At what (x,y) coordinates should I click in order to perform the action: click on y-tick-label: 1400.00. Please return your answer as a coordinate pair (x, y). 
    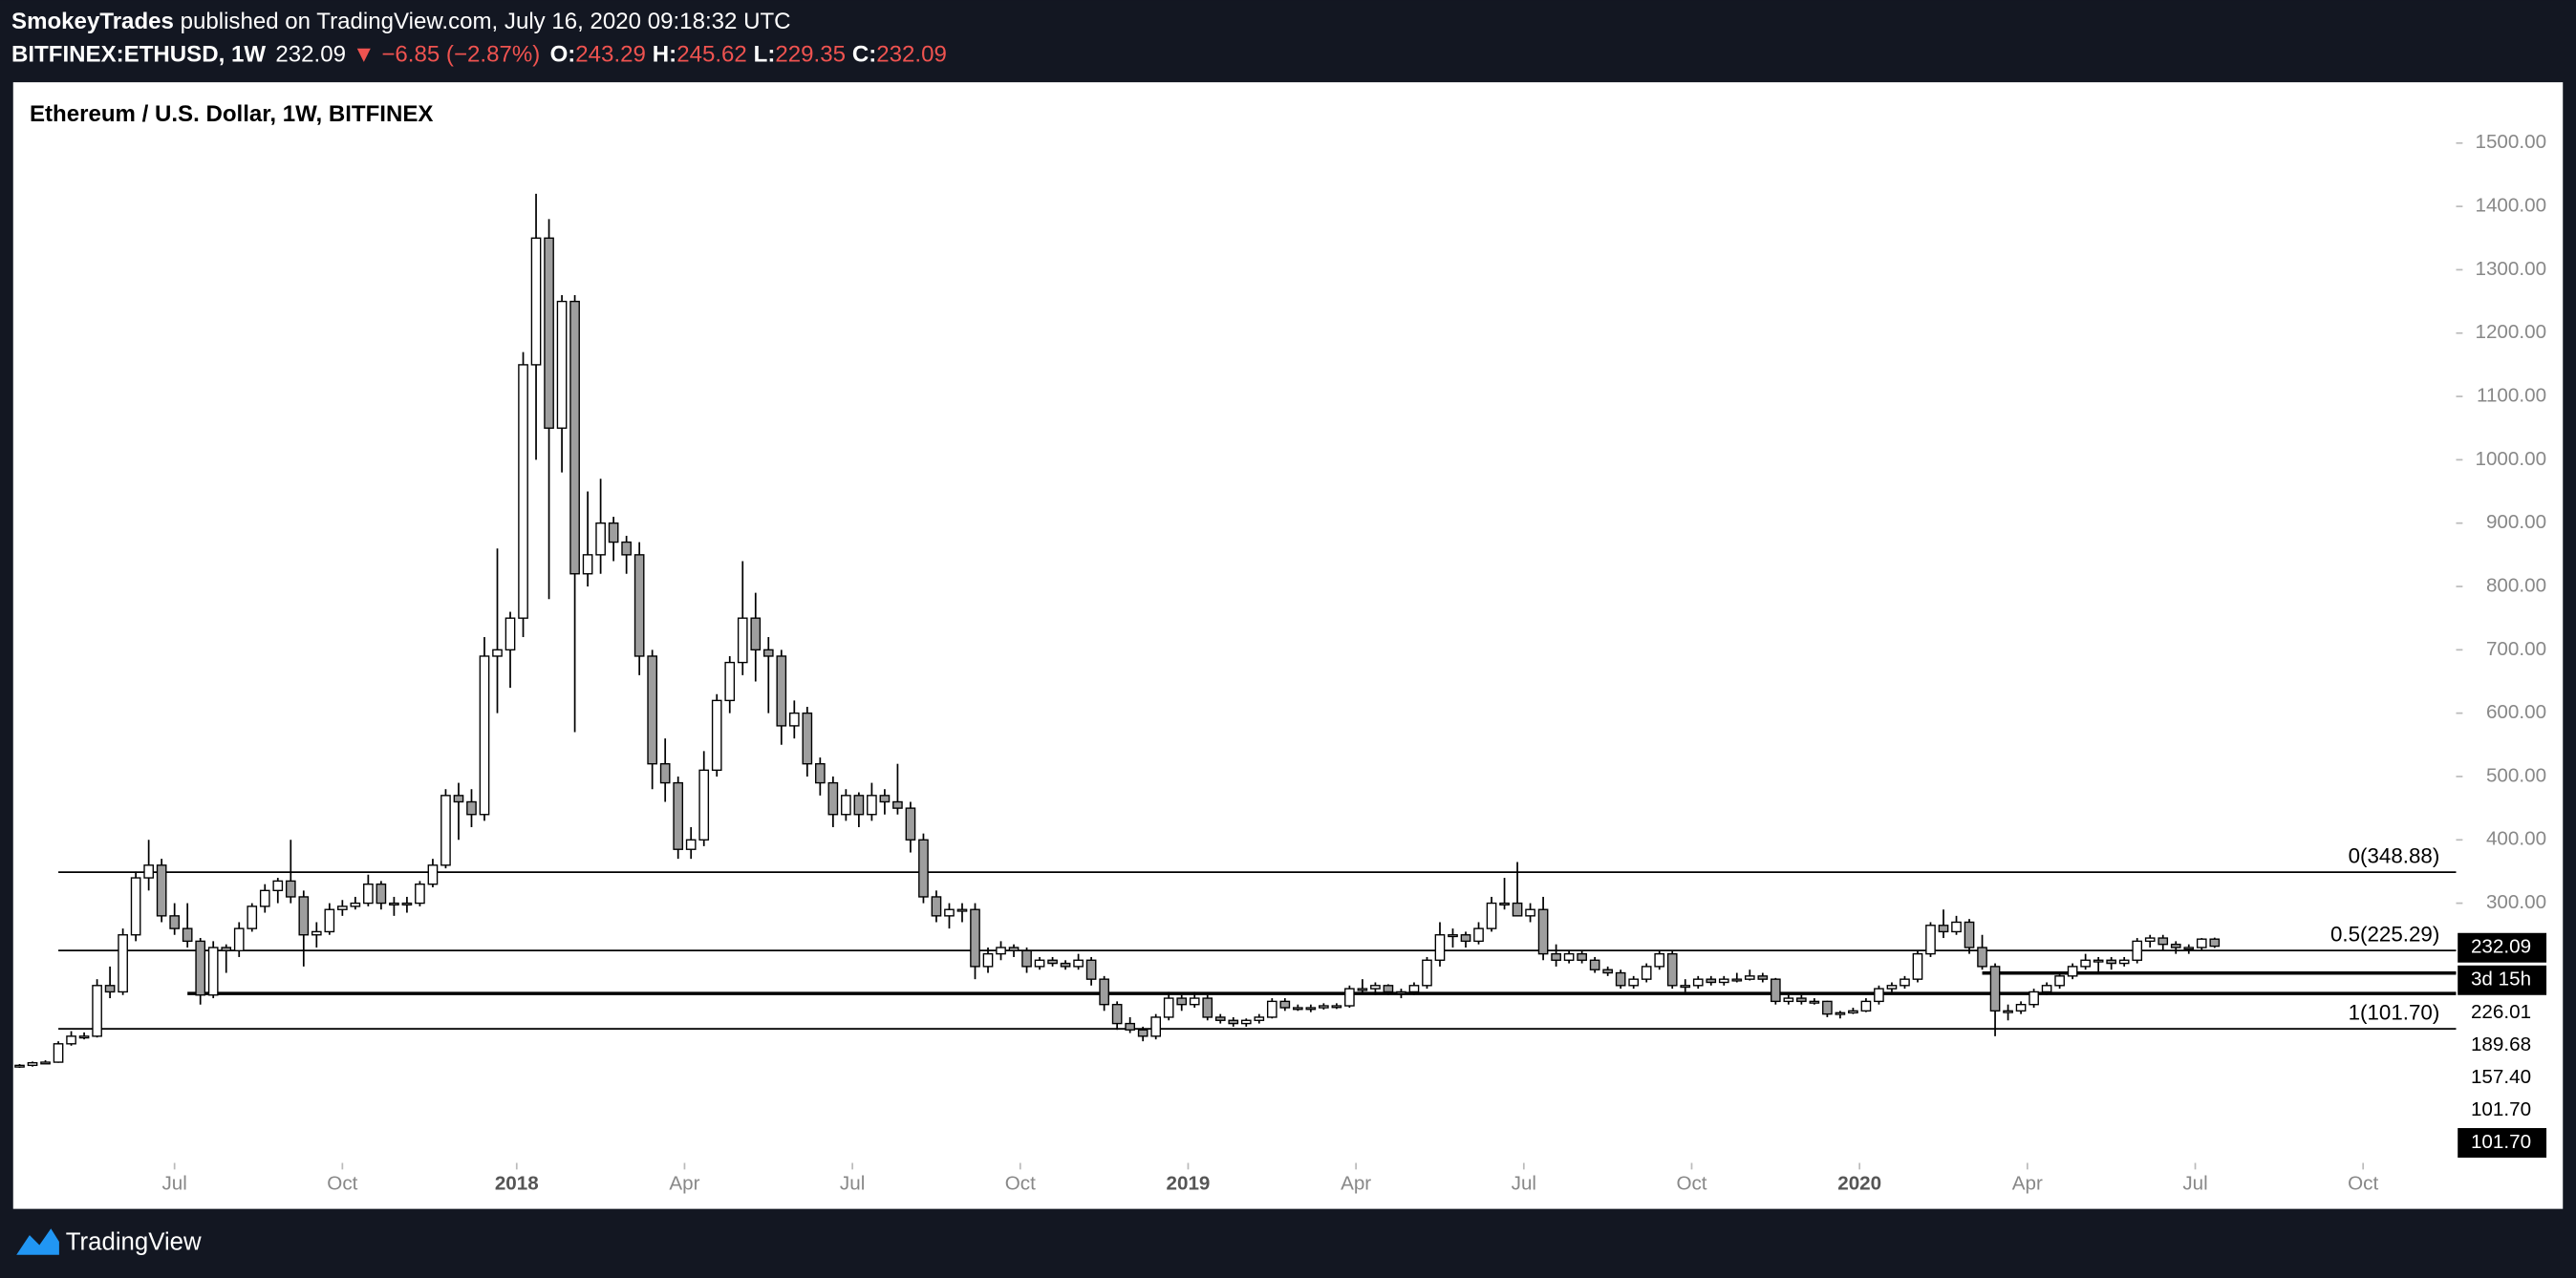
    Looking at the image, I should click on (2510, 206).